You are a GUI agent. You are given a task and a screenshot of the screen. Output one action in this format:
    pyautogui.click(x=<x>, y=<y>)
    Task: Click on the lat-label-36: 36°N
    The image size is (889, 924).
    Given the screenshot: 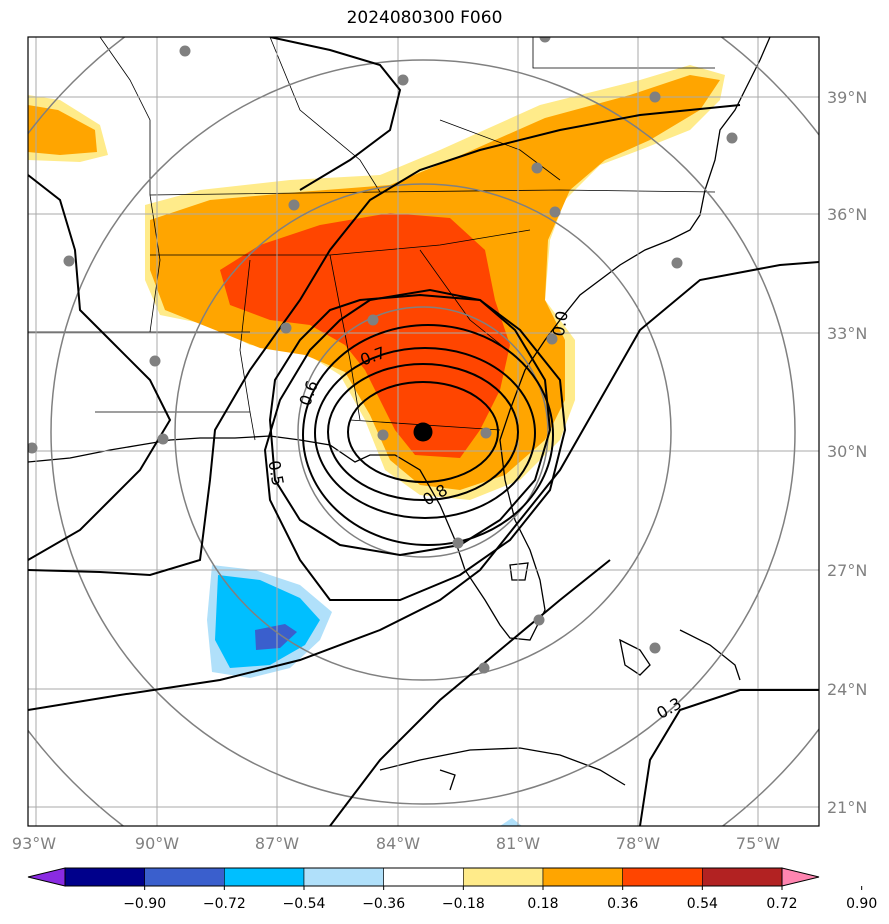 What is the action you would take?
    pyautogui.click(x=847, y=214)
    